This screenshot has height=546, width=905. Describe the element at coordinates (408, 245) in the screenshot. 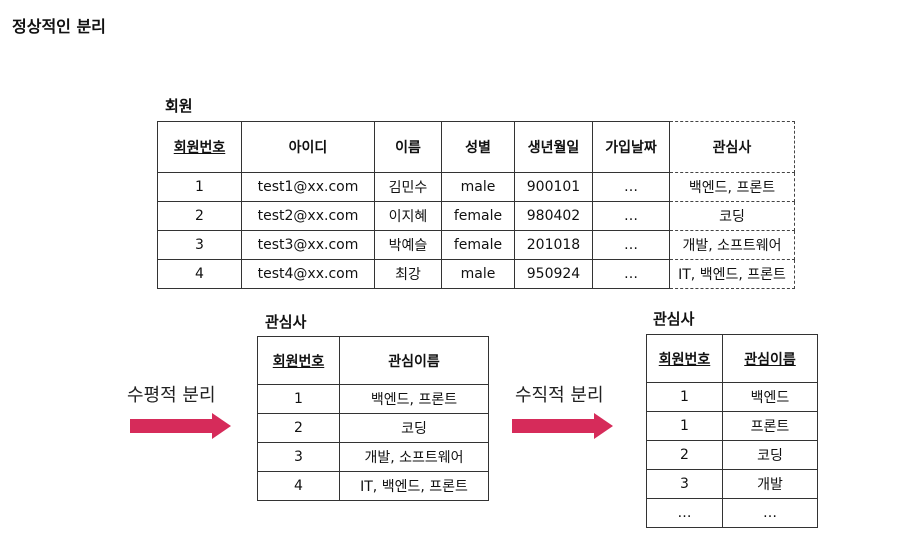

I see `table-cell: 박예슬` at that location.